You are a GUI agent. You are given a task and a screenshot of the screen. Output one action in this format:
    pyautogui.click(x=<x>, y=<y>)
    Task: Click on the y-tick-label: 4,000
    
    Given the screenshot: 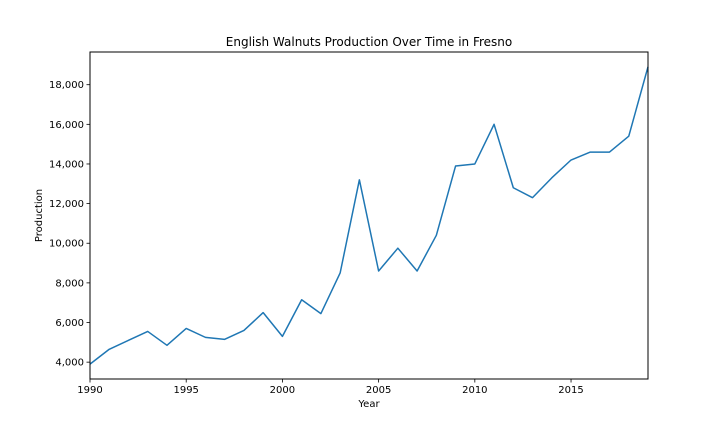 What is the action you would take?
    pyautogui.click(x=69, y=363)
    